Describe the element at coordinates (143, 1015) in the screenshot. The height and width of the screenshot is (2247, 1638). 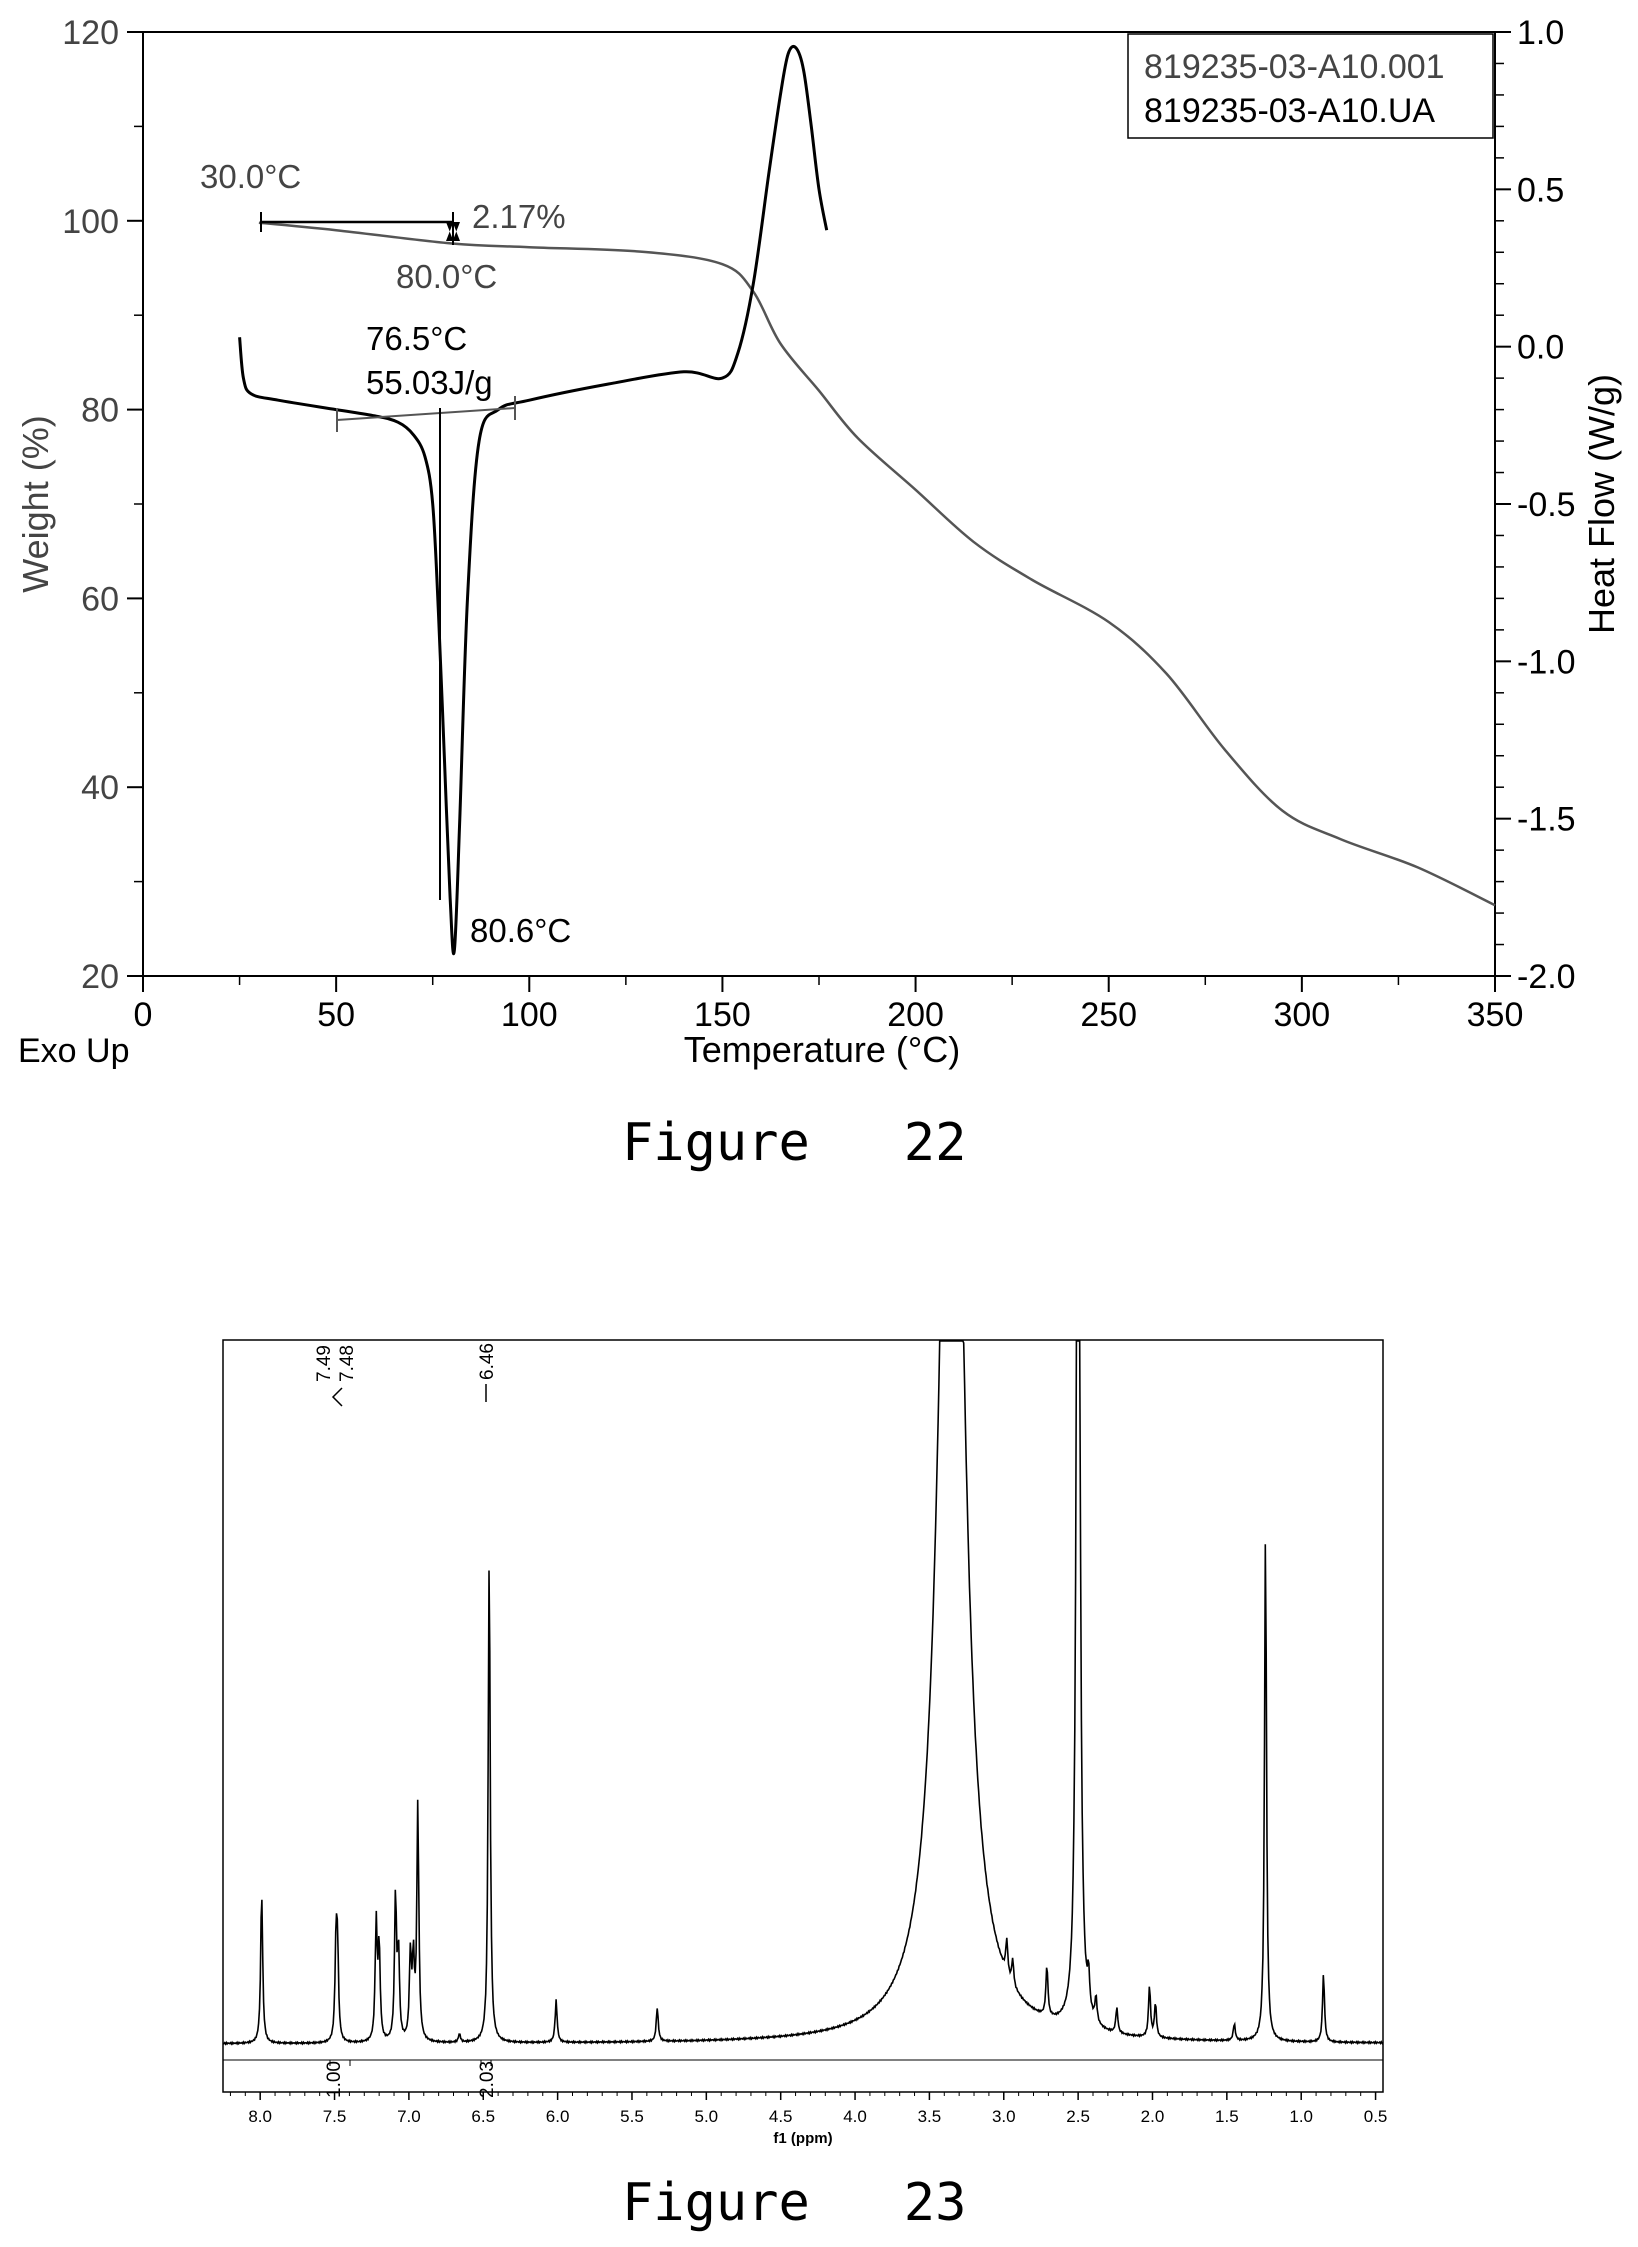
I see `x-tick-label: 0` at that location.